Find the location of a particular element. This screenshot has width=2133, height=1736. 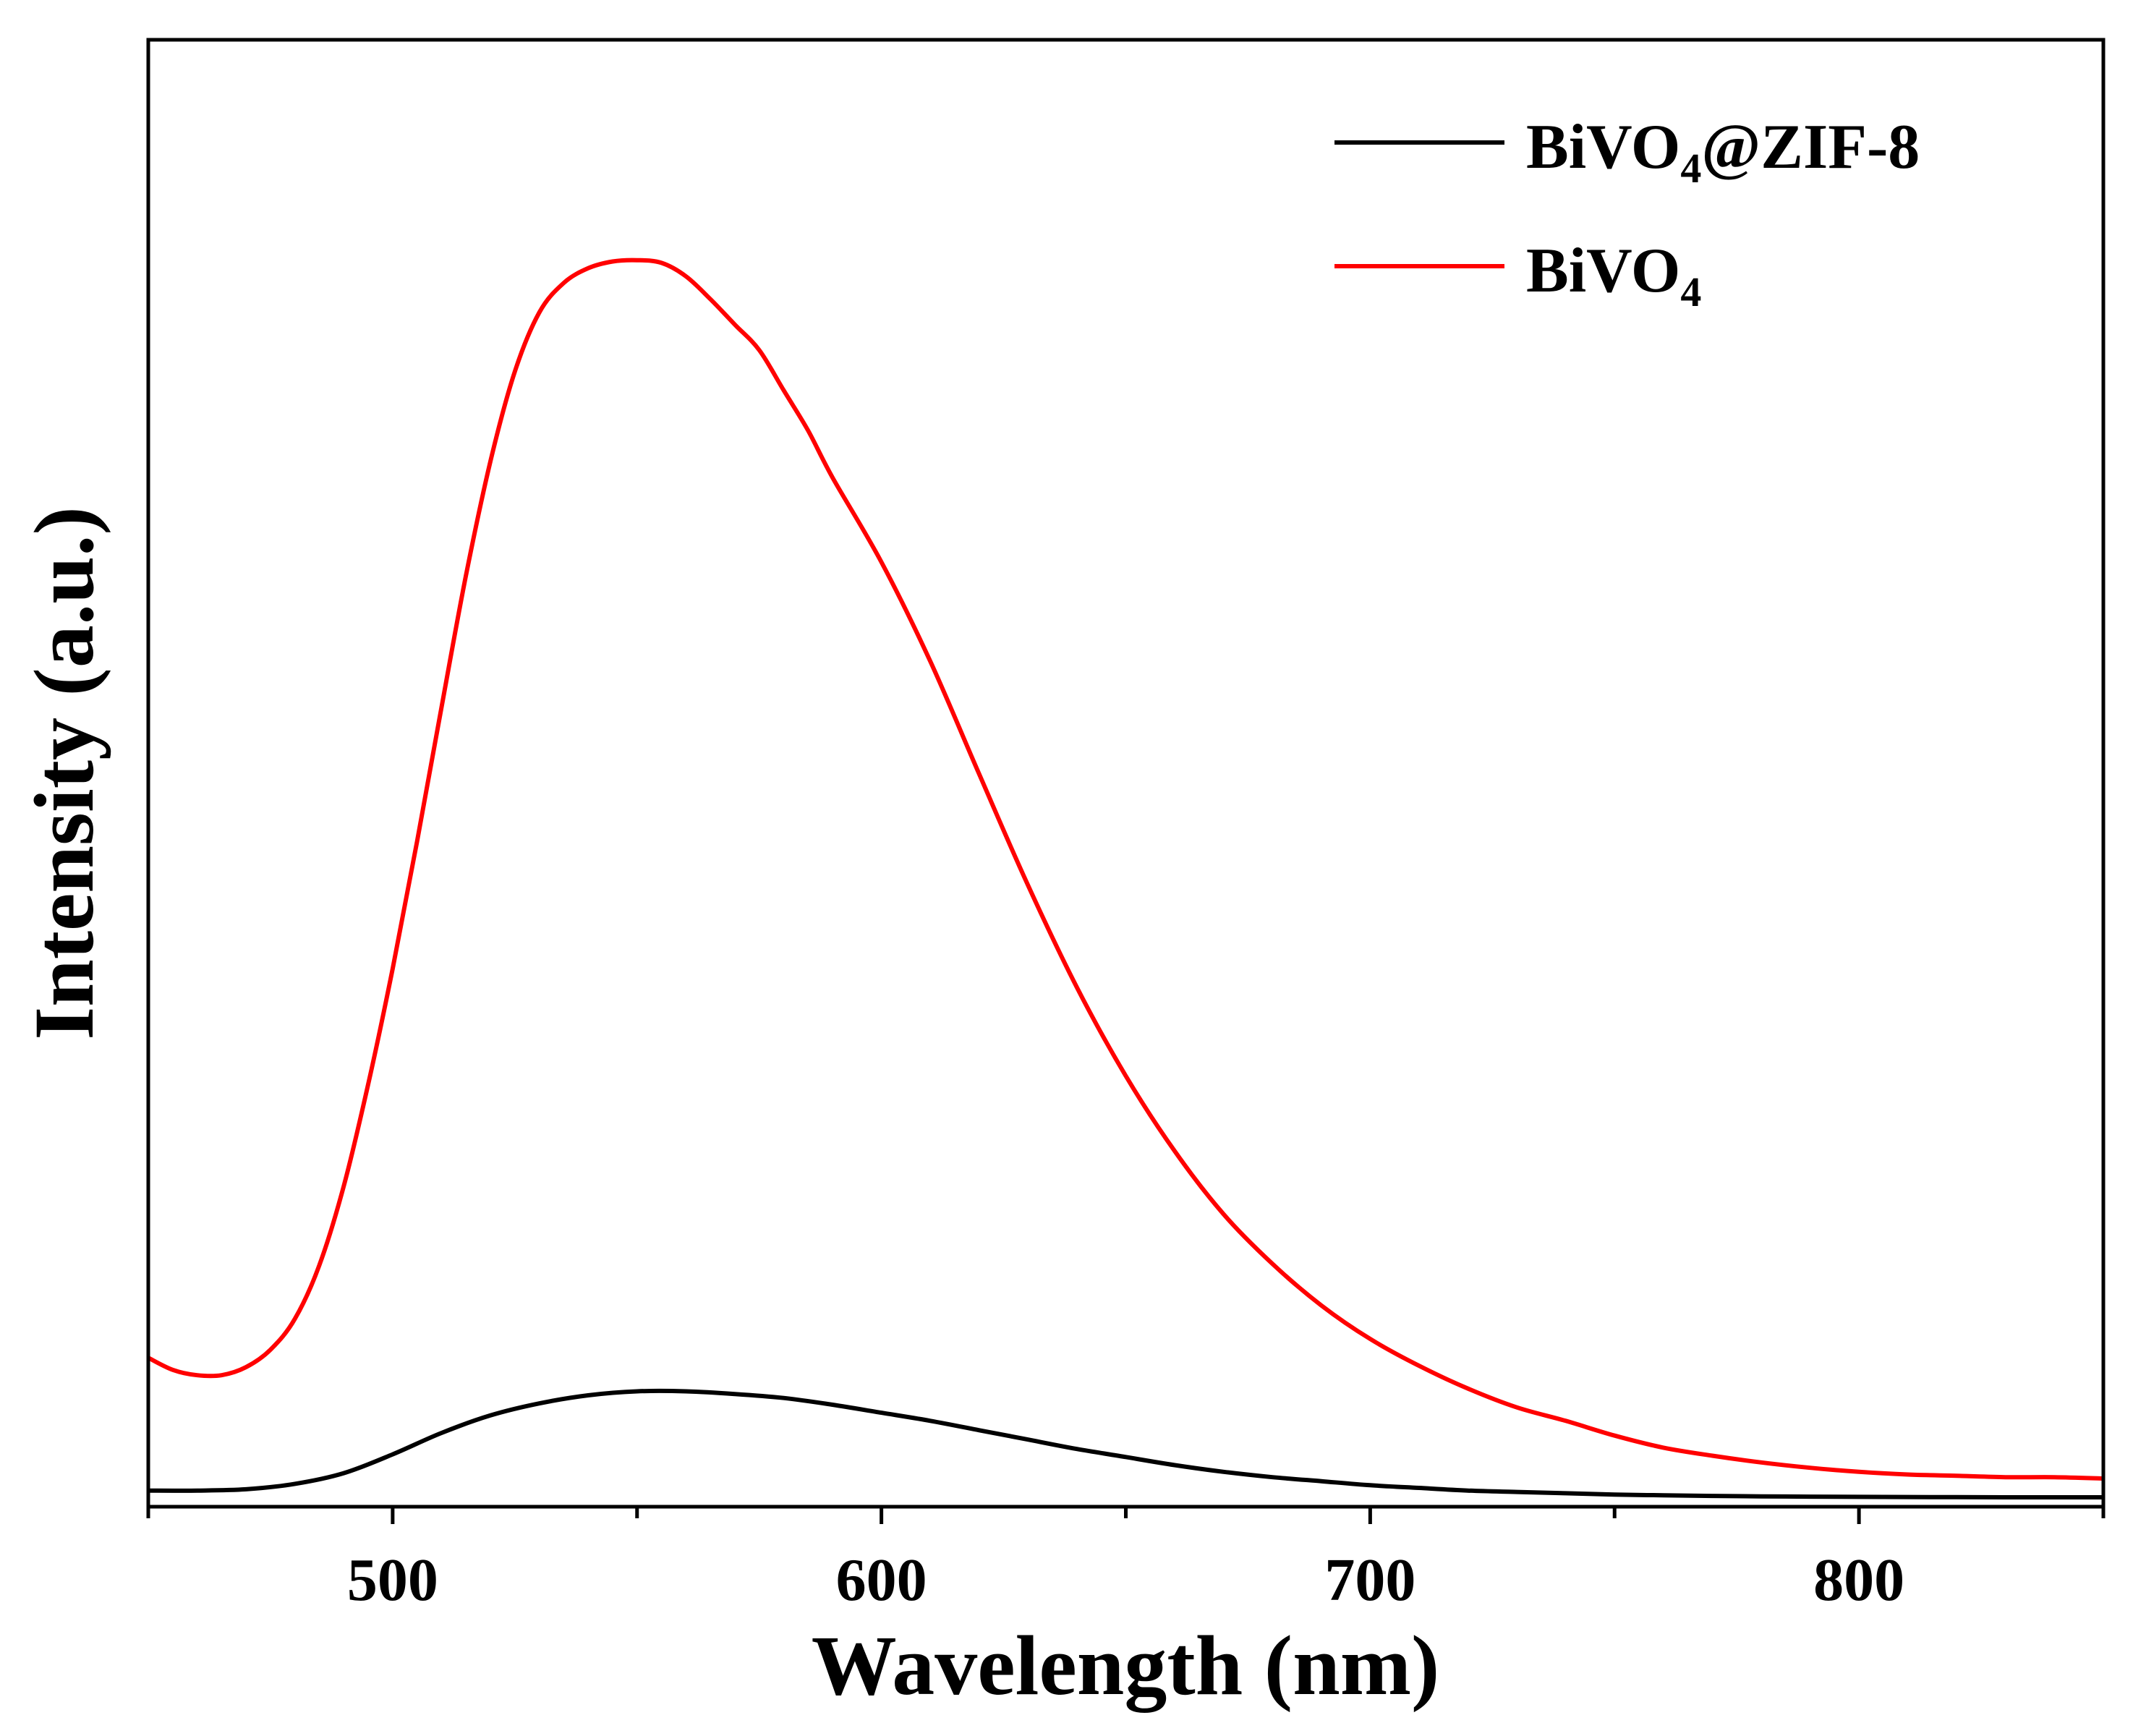

x-tick-label-700: 700 is located at coordinates (1369, 1580).